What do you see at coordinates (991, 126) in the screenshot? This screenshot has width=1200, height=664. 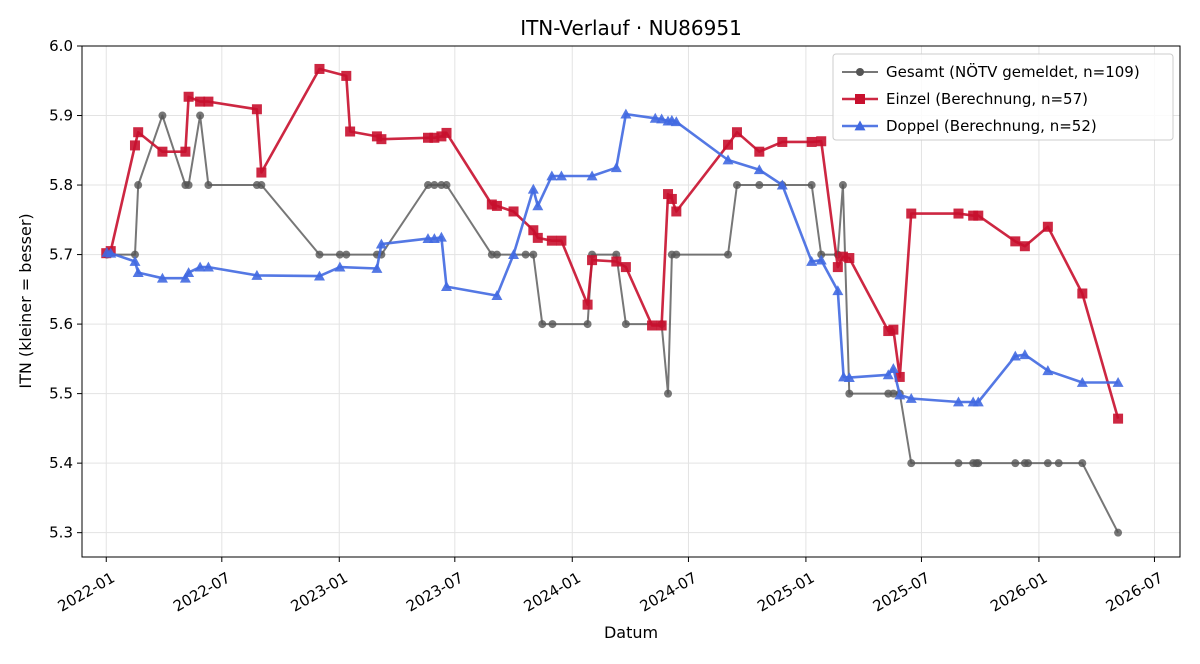 I see `legend-label: Doppel (Berechnung, n=52)` at bounding box center [991, 126].